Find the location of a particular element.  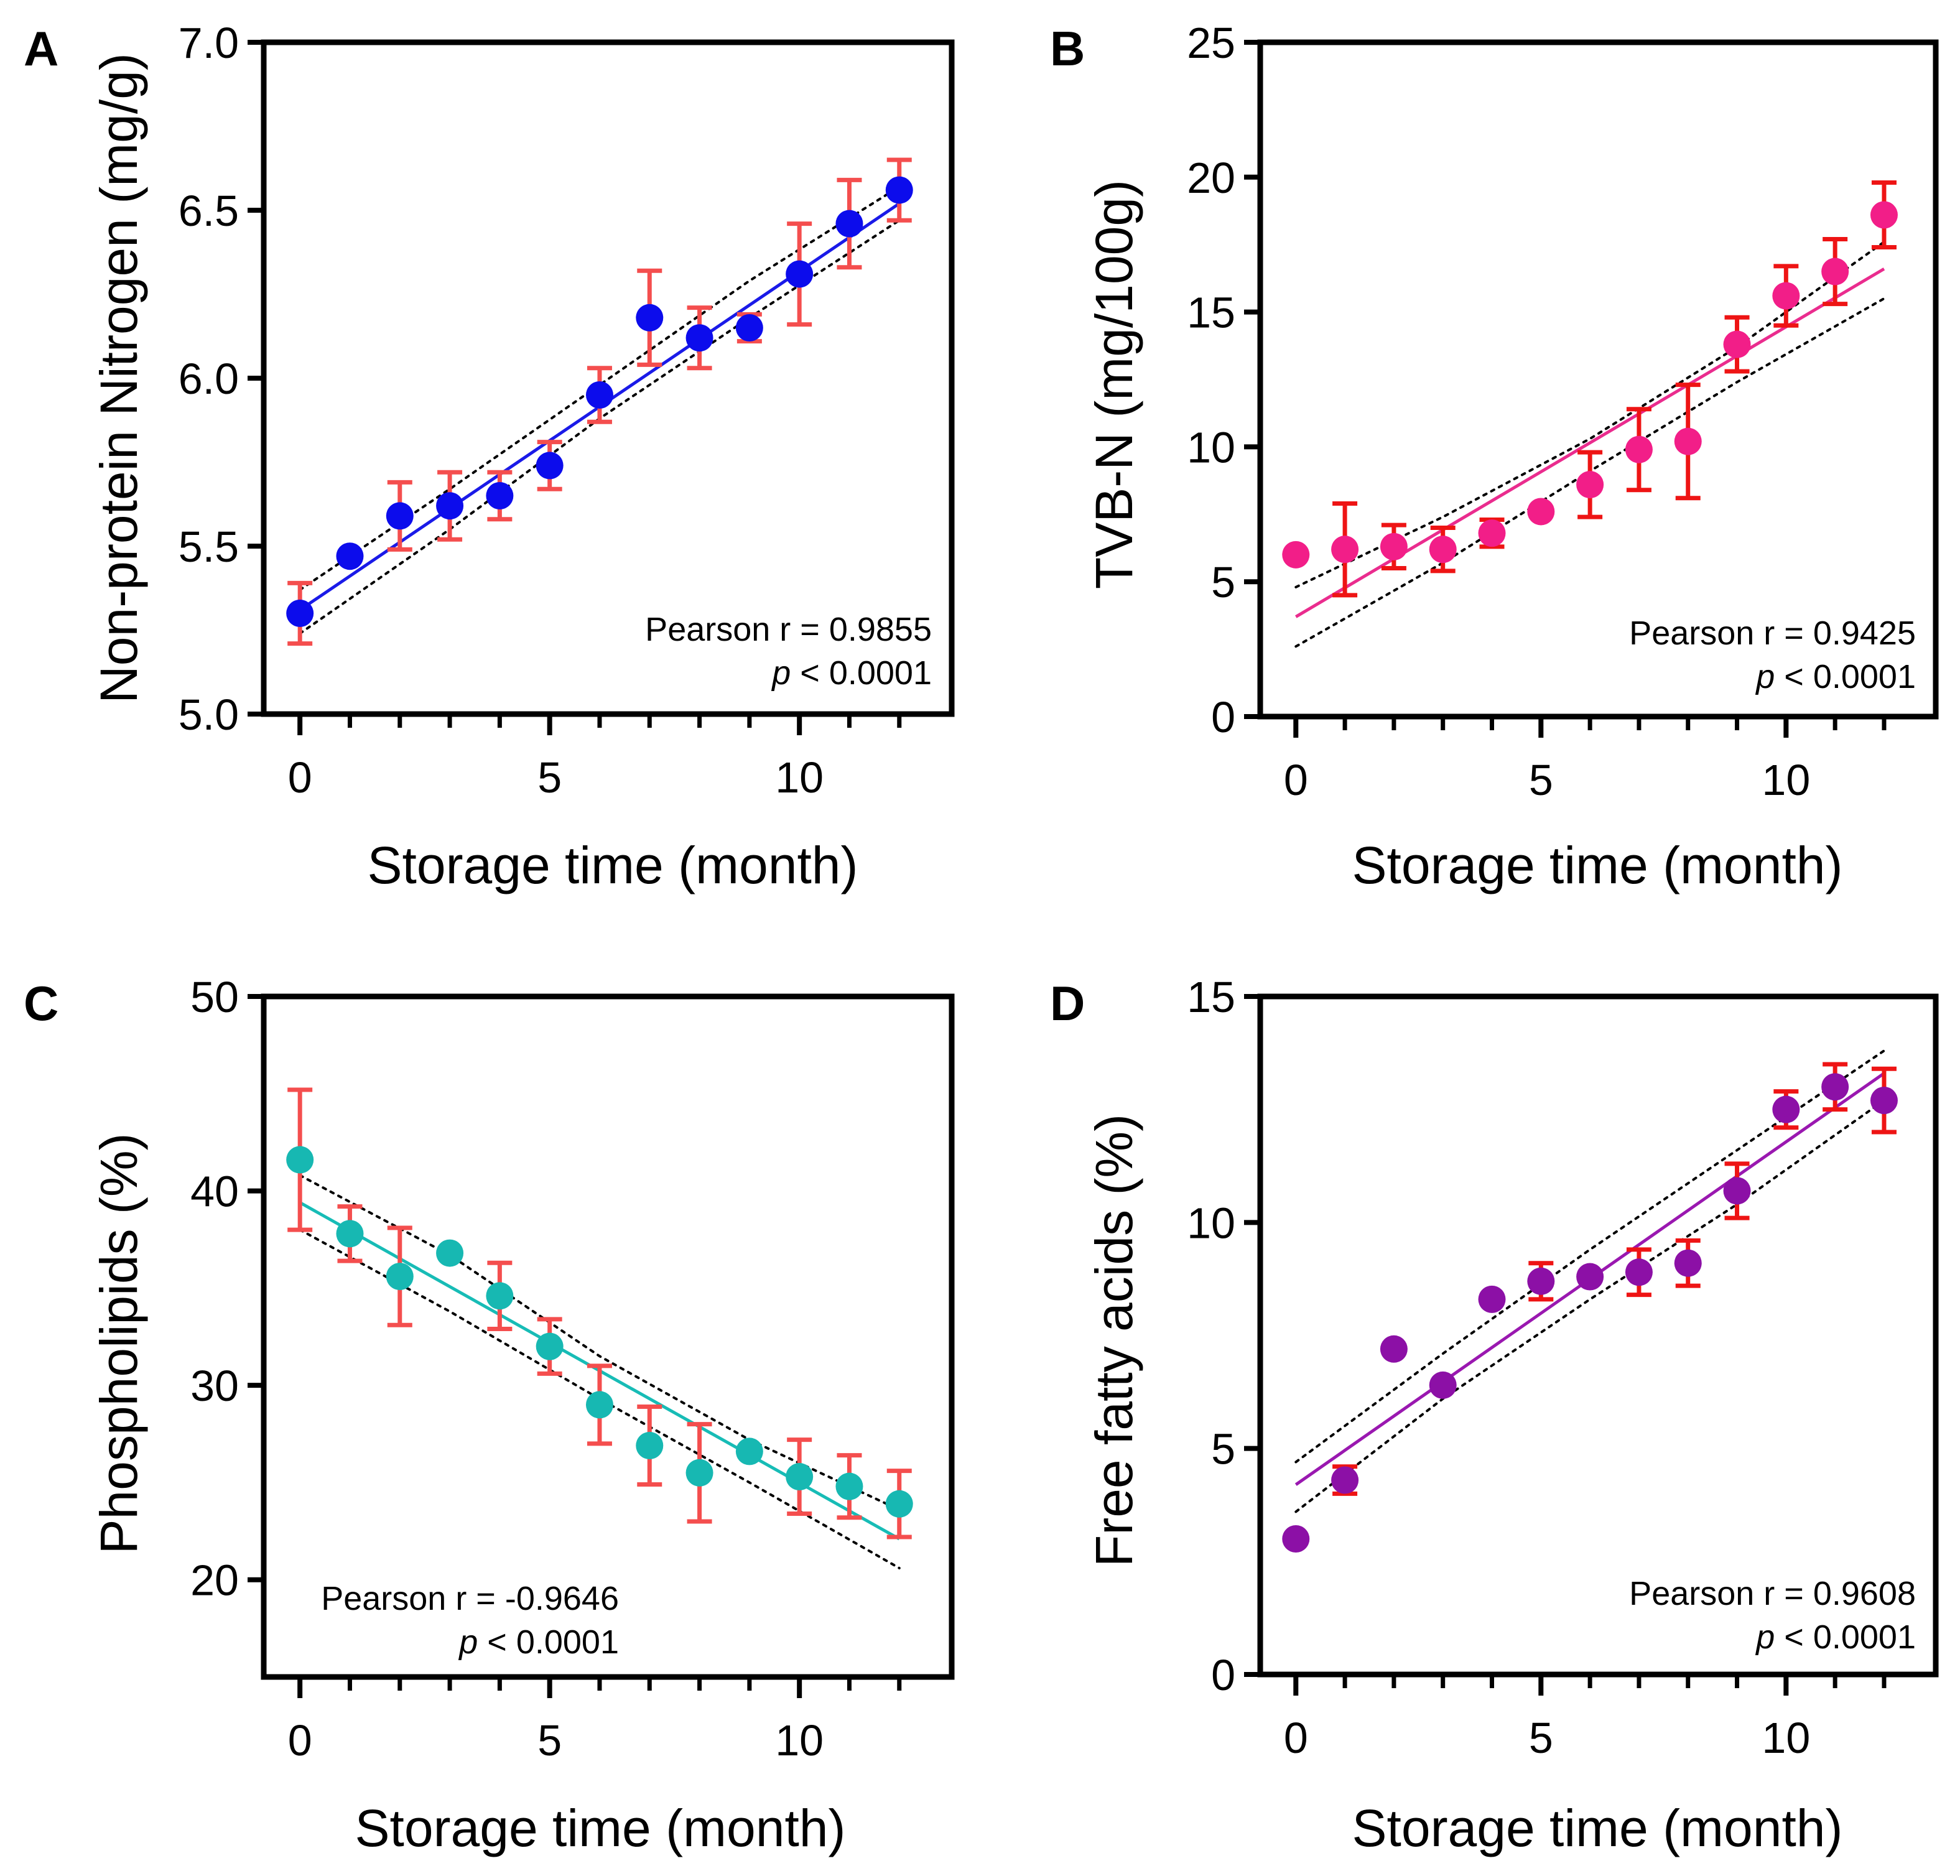

panel-d-p-symbol: p is located at coordinates (1765, 1637).